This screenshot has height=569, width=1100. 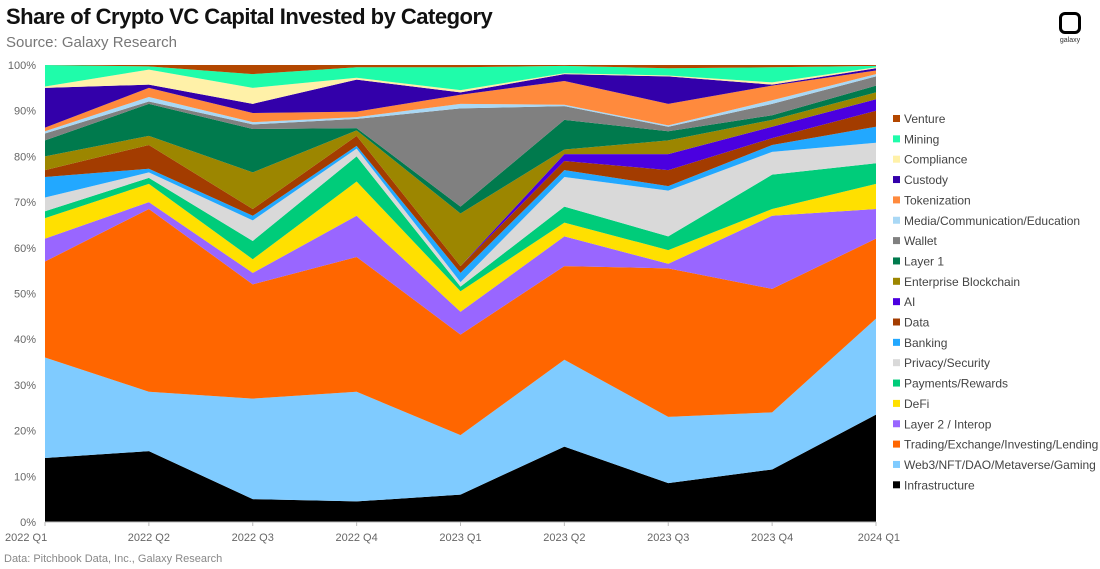 What do you see at coordinates (948, 424) in the screenshot?
I see `legend-label: Layer 2 / Interop` at bounding box center [948, 424].